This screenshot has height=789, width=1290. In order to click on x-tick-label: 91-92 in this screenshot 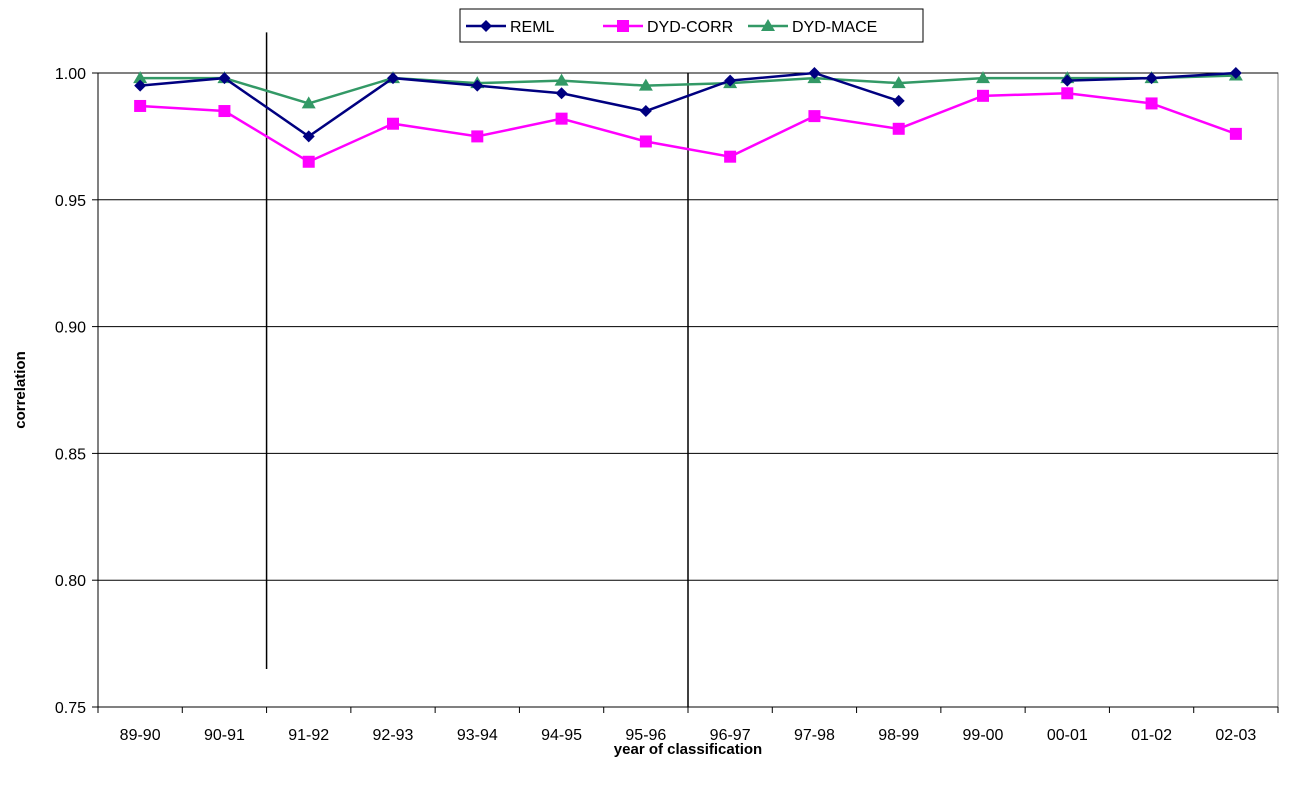, I will do `click(308, 735)`.